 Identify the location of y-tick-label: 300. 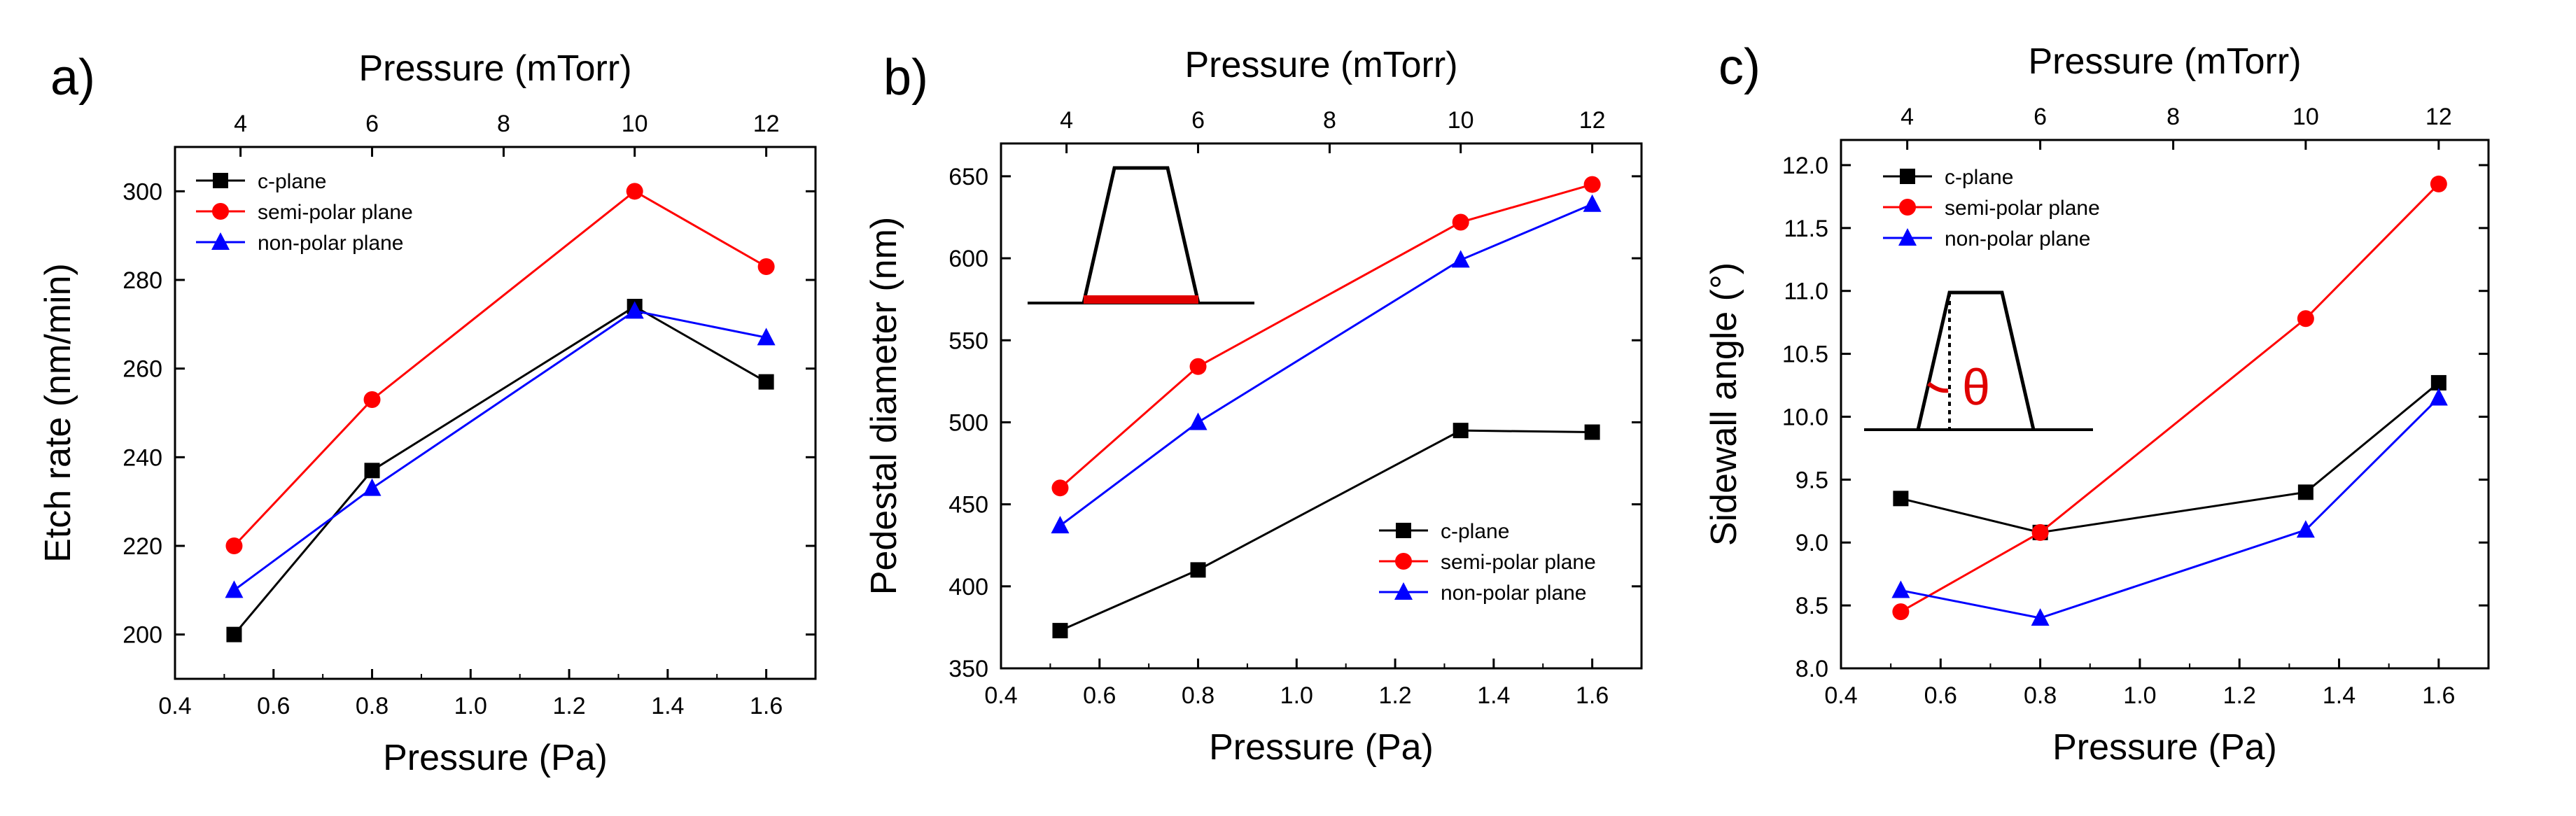
(142, 191).